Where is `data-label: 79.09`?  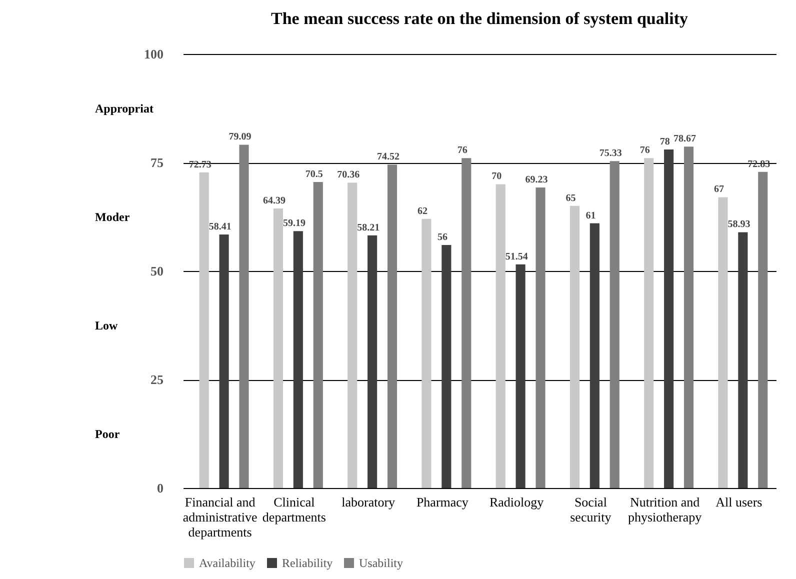 data-label: 79.09 is located at coordinates (240, 137).